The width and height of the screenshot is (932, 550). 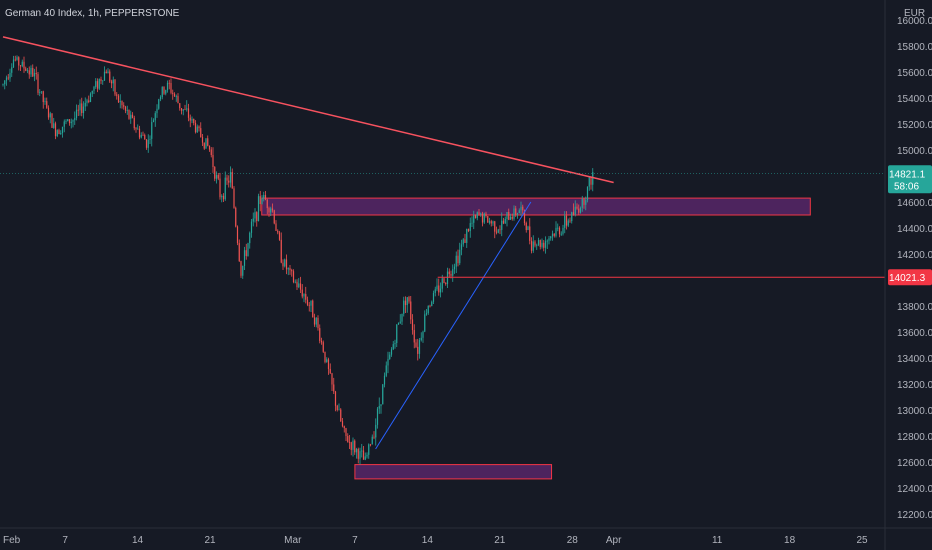 What do you see at coordinates (862, 540) in the screenshot?
I see `x-tick-label: 25` at bounding box center [862, 540].